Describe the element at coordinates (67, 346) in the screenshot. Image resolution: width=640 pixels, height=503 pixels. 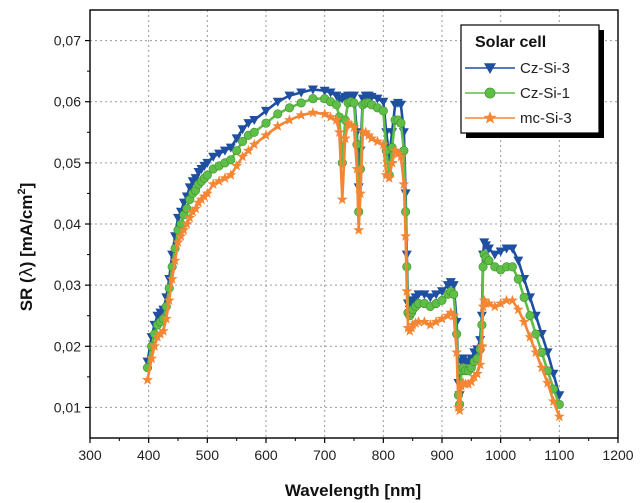
I see `y-tick-label: 0,02` at that location.